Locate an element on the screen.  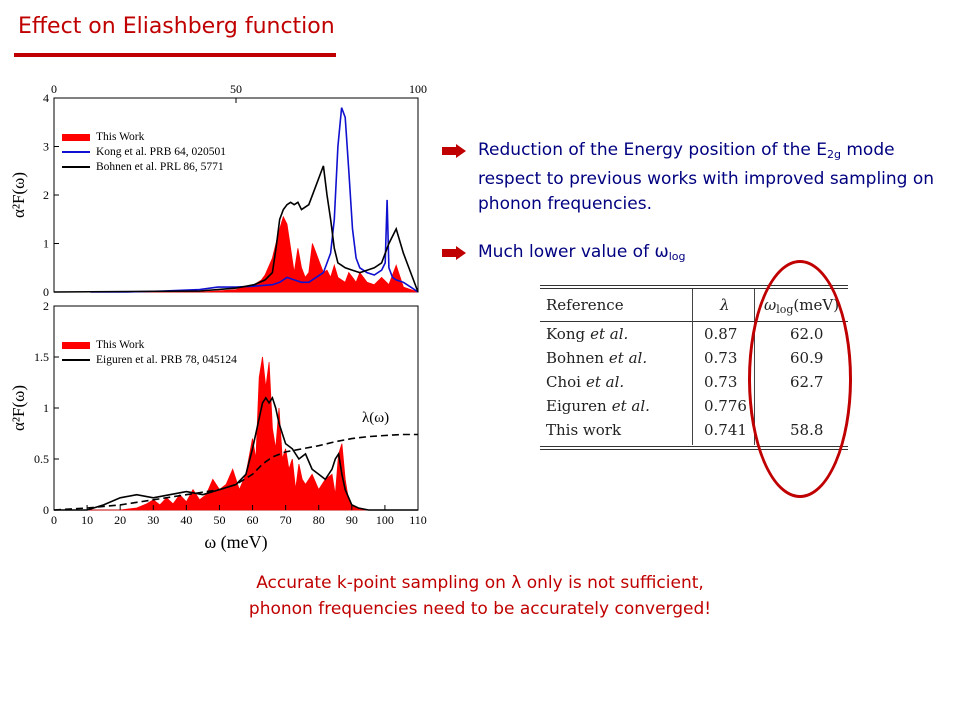
reference-name: Eiguren is located at coordinates (576, 406).